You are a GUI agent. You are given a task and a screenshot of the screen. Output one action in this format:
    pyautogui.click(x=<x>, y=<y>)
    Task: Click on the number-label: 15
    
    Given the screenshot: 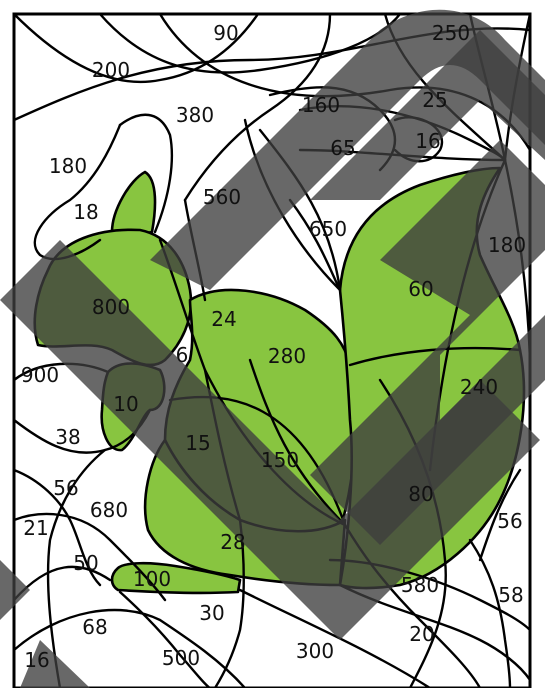 What is the action you would take?
    pyautogui.click(x=197, y=443)
    